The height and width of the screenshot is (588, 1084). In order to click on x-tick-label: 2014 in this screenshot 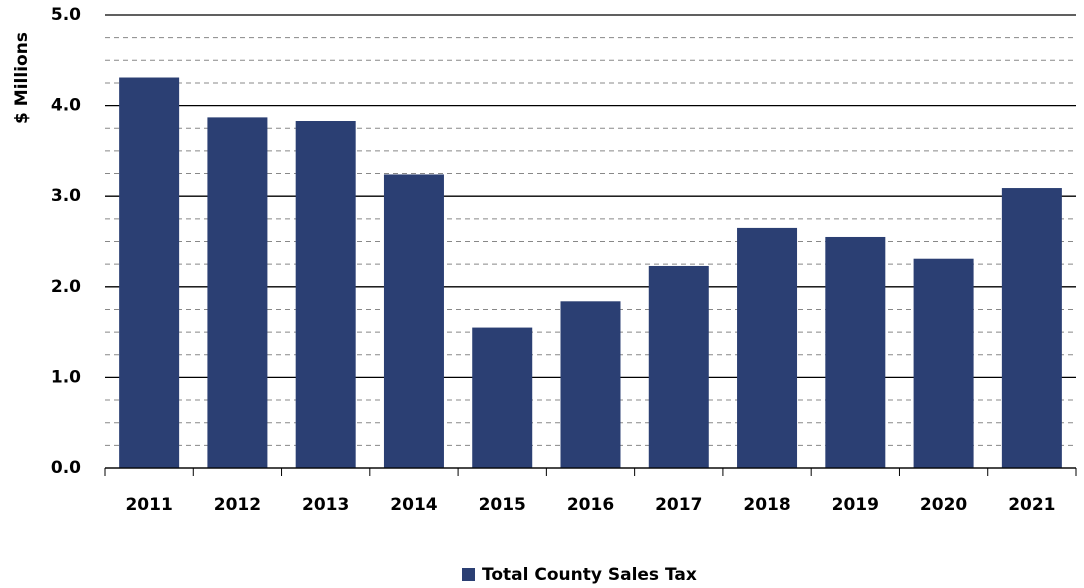, I will do `click(413, 505)`.